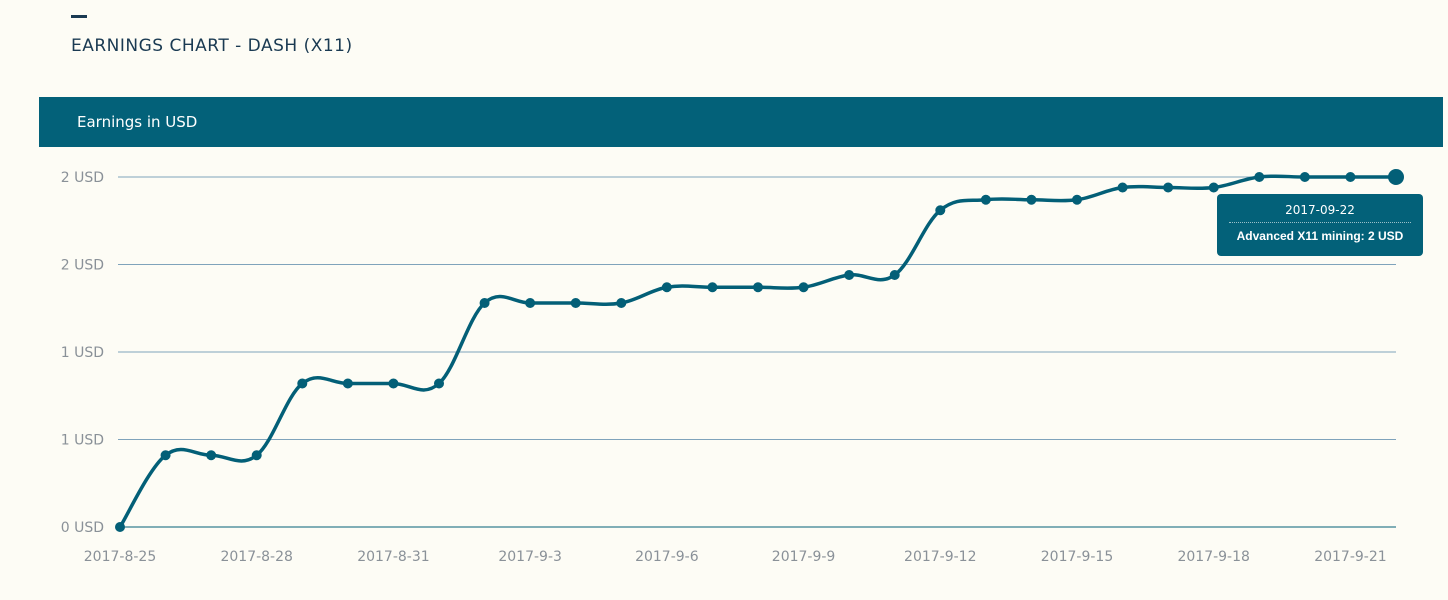 The image size is (1448, 600). I want to click on tooltip-date: 2017-09-22, so click(1320, 213).